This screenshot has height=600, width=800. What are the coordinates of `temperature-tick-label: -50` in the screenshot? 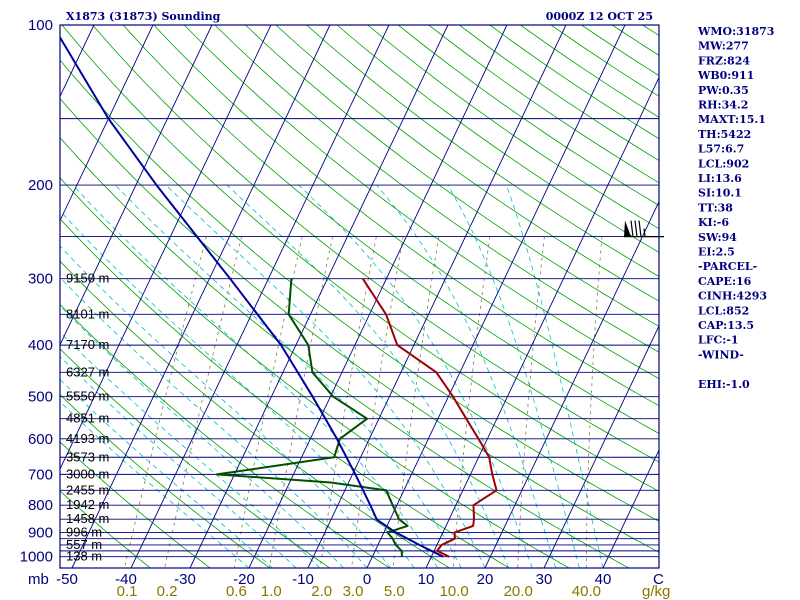 It's located at (67, 579).